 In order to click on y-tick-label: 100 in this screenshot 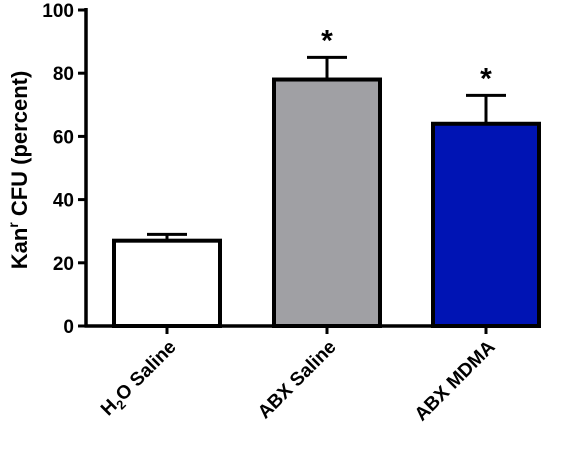, I will do `click(58, 11)`.